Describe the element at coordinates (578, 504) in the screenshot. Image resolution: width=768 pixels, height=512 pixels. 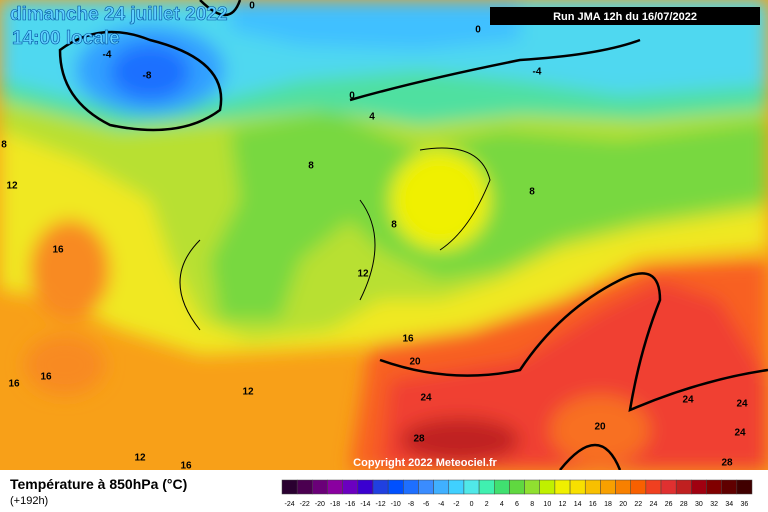
I see `scale-label: 14` at that location.